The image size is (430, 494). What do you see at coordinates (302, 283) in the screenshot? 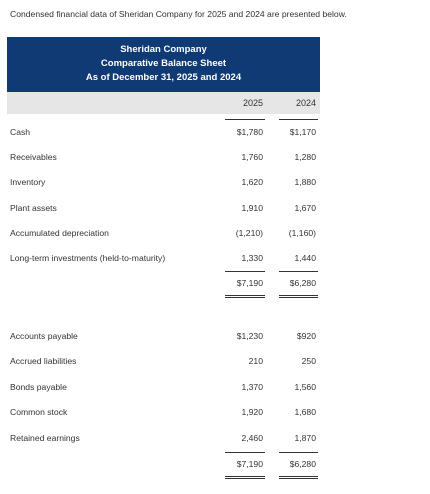
I see `assets-total-2024: $6,280` at bounding box center [302, 283].